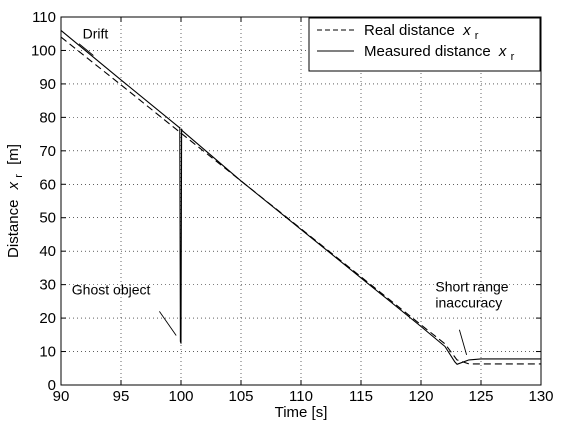 The height and width of the screenshot is (425, 563). What do you see at coordinates (471, 294) in the screenshot?
I see `annotation-short-range-inaccuracy: Short range inaccuracy` at bounding box center [471, 294].